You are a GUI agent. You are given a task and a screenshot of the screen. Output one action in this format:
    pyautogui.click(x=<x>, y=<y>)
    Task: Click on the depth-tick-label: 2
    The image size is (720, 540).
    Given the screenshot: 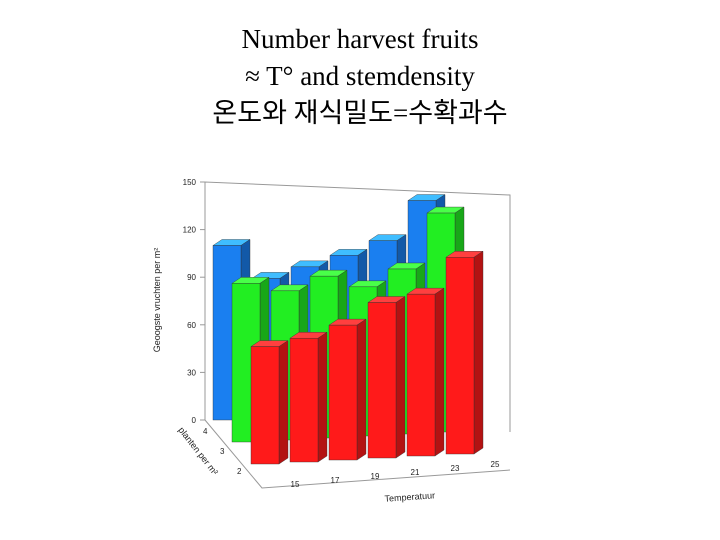 What is the action you would take?
    pyautogui.click(x=239, y=471)
    